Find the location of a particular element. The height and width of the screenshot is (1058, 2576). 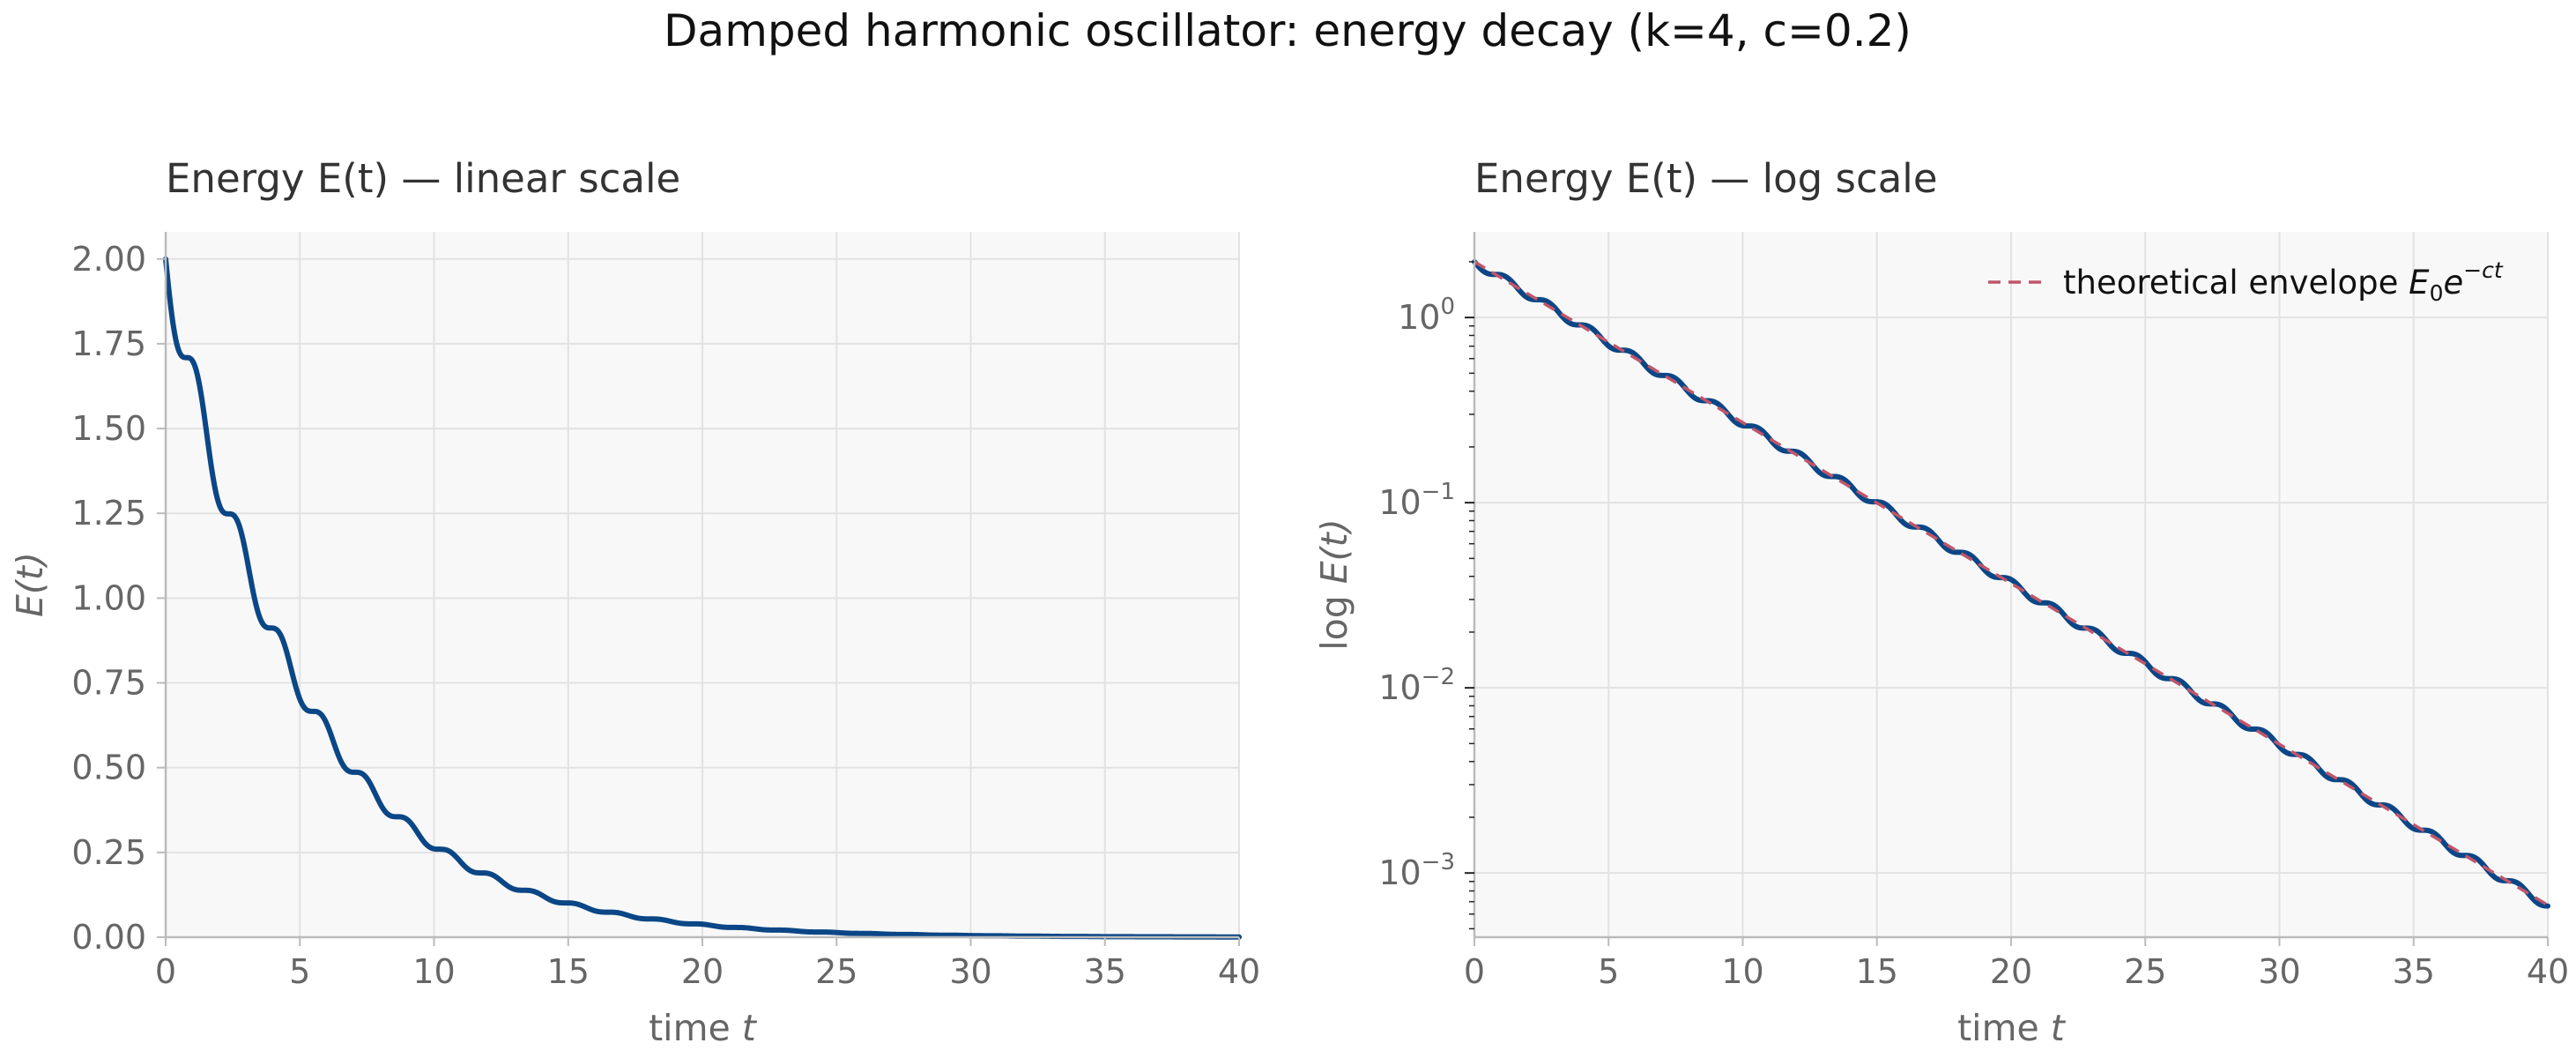

legend-envelope-mid: e is located at coordinates (2453, 283).